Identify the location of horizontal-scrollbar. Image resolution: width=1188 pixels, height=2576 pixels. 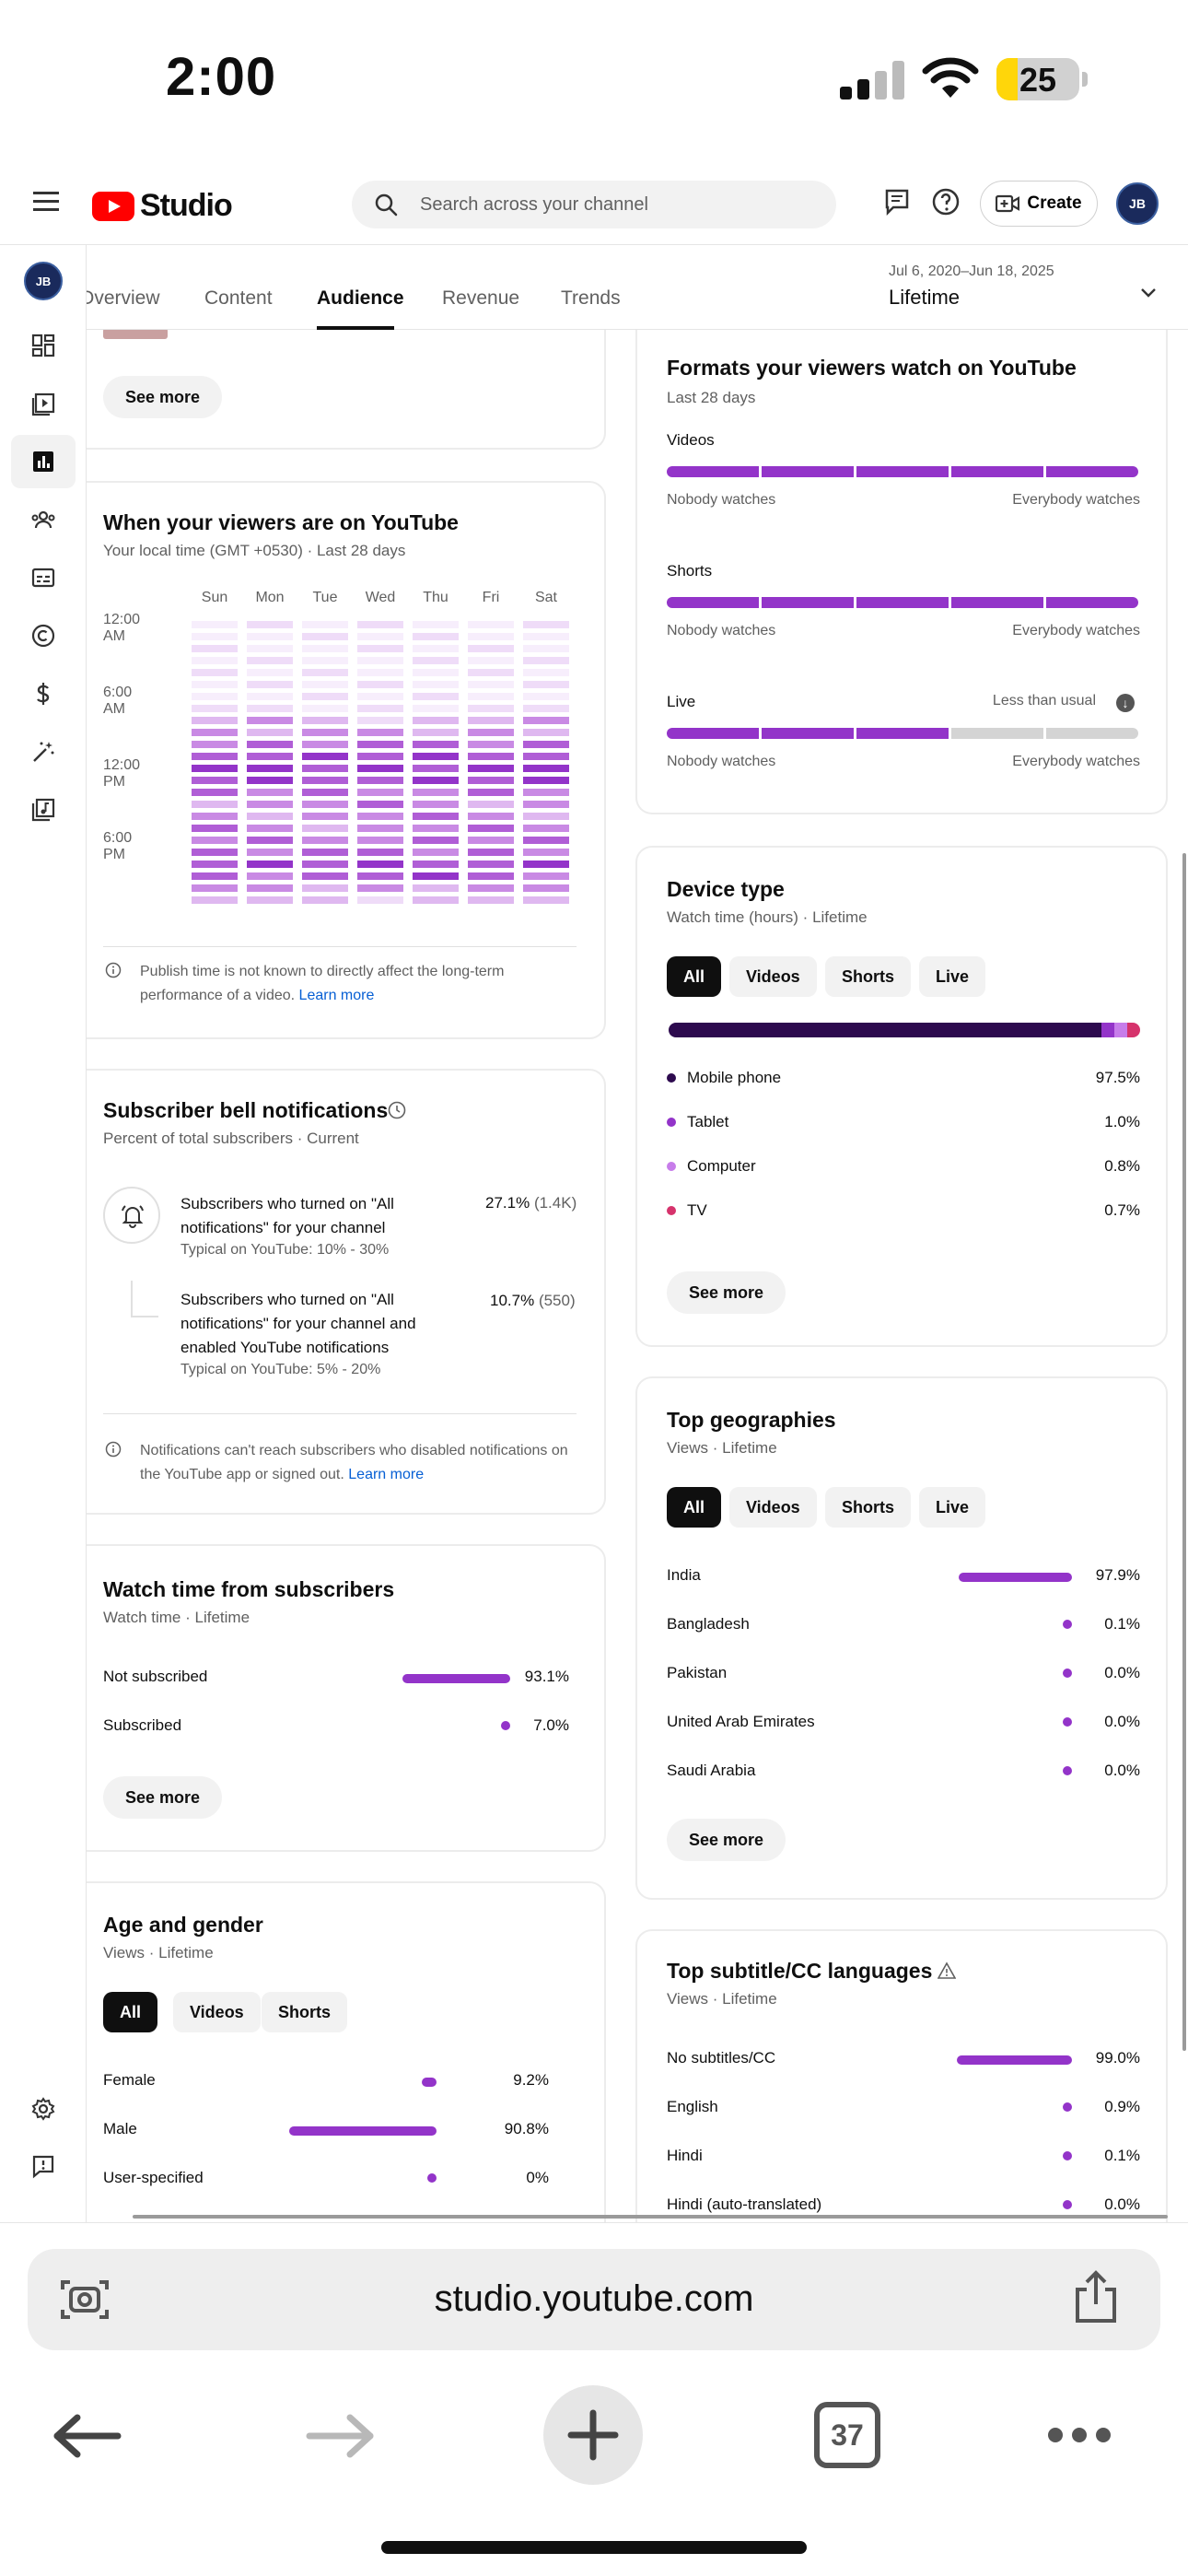
(650, 2217).